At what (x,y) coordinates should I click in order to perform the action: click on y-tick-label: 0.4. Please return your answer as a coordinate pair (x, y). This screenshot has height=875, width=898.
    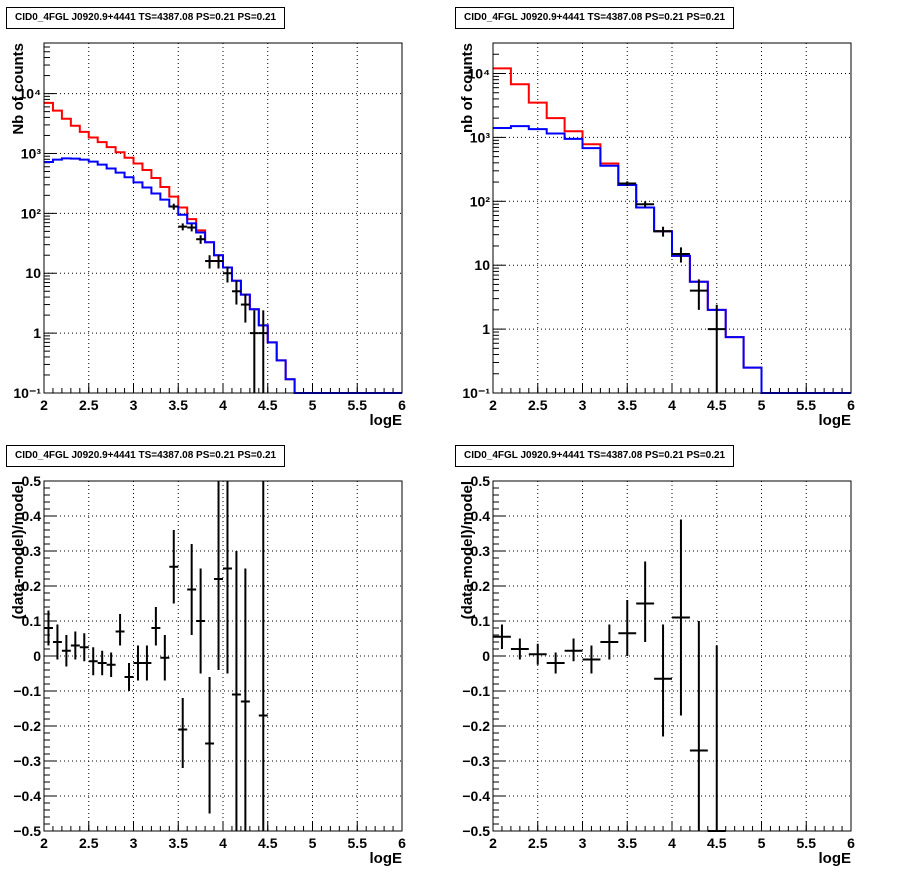
    Looking at the image, I should click on (32, 516).